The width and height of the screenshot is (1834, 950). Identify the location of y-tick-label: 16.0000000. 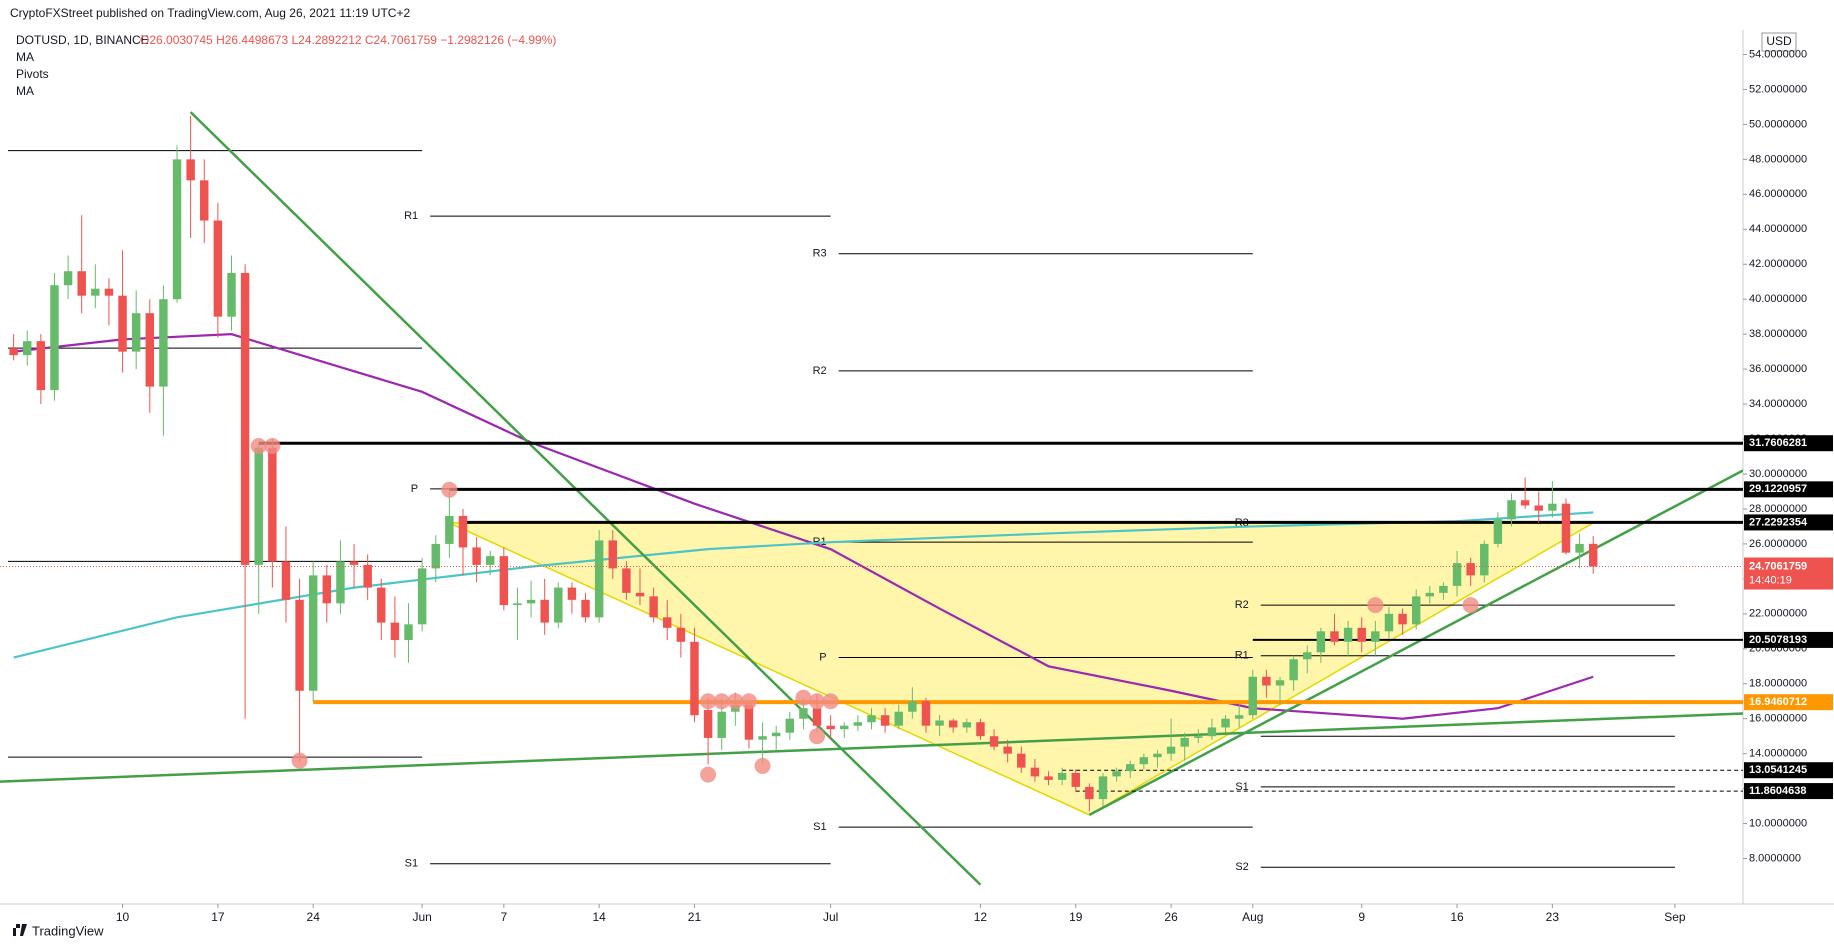
(1778, 719).